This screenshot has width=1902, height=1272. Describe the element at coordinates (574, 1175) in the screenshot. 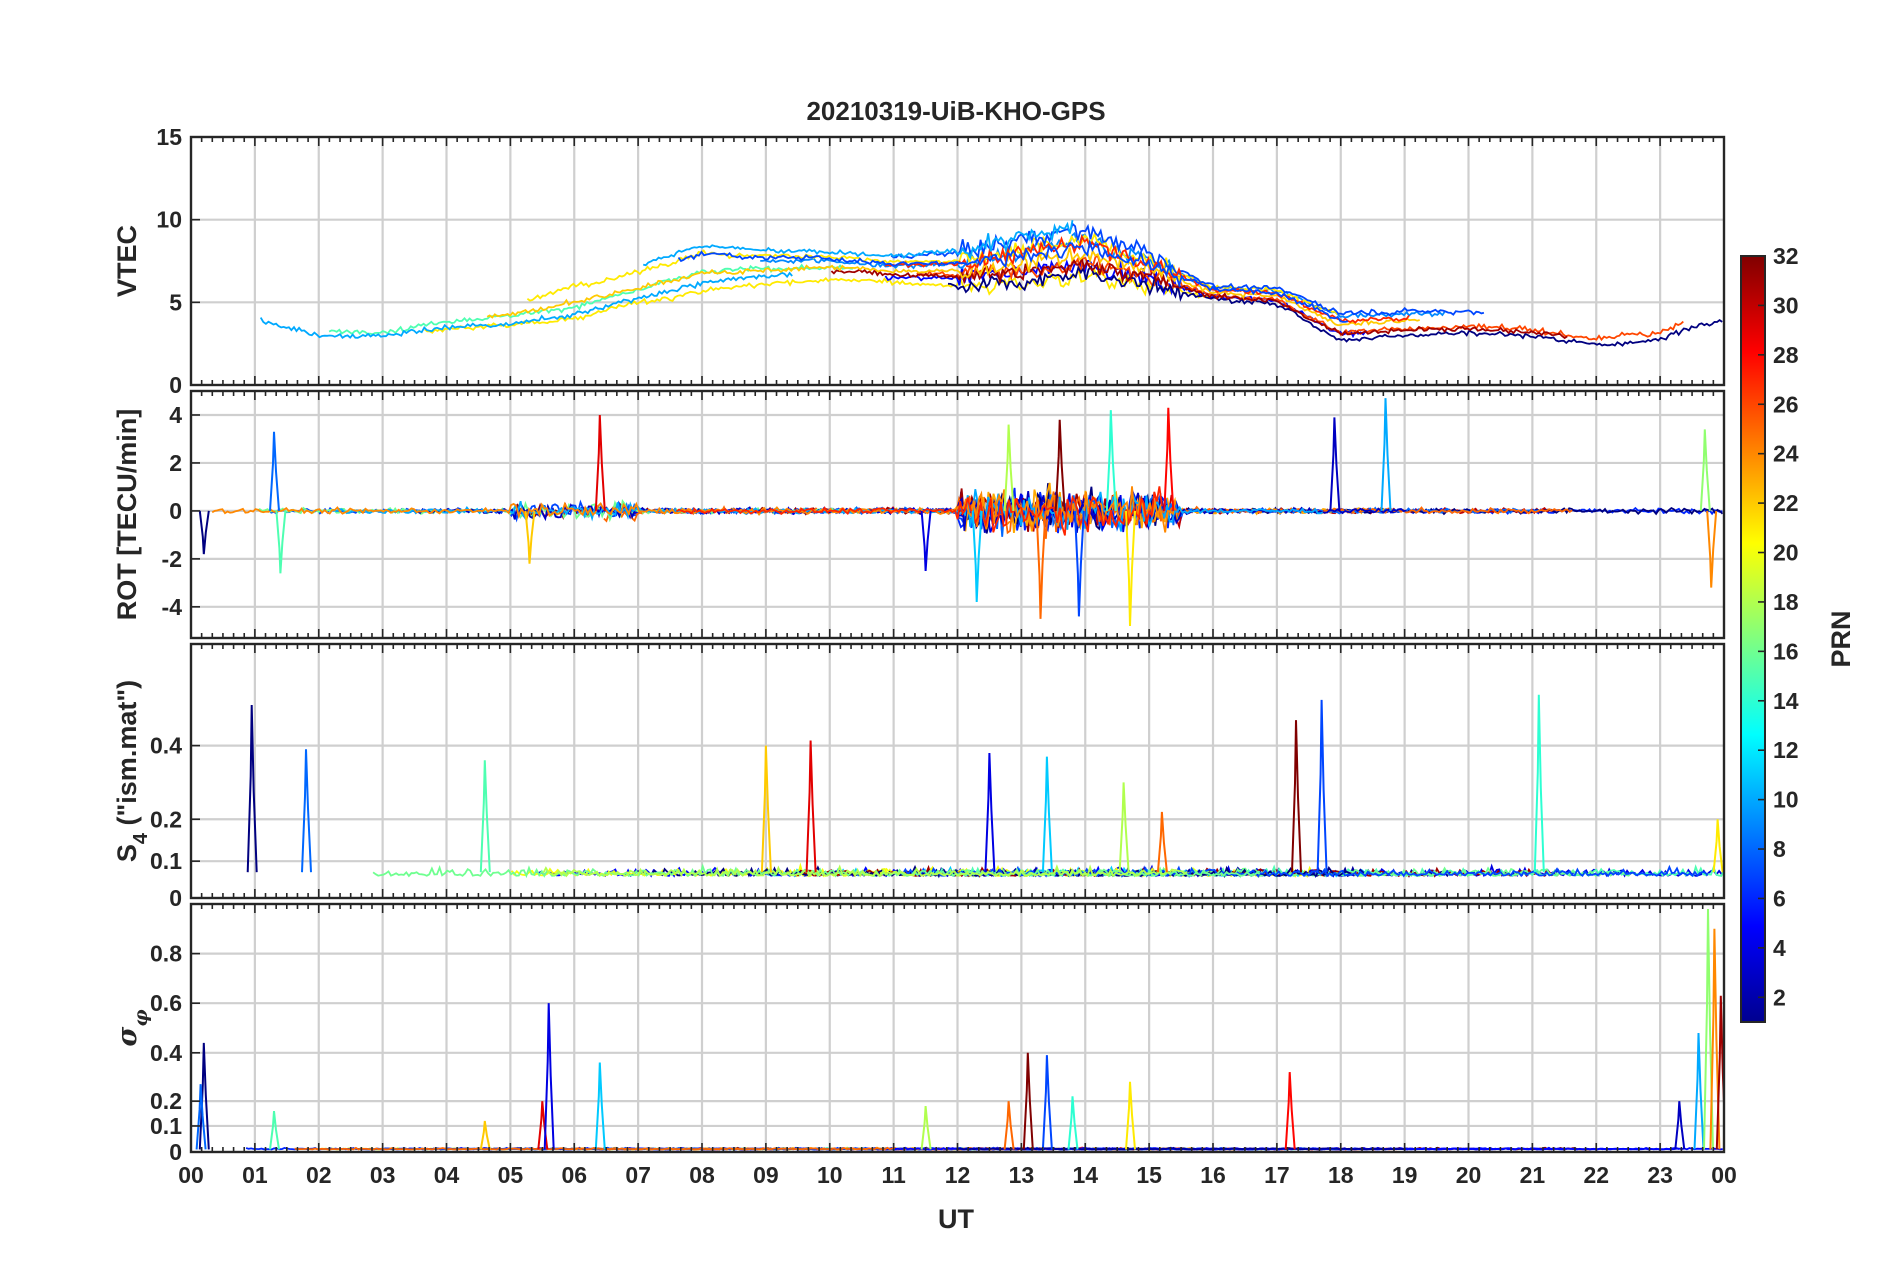

I see `x-tick-label: 06` at that location.